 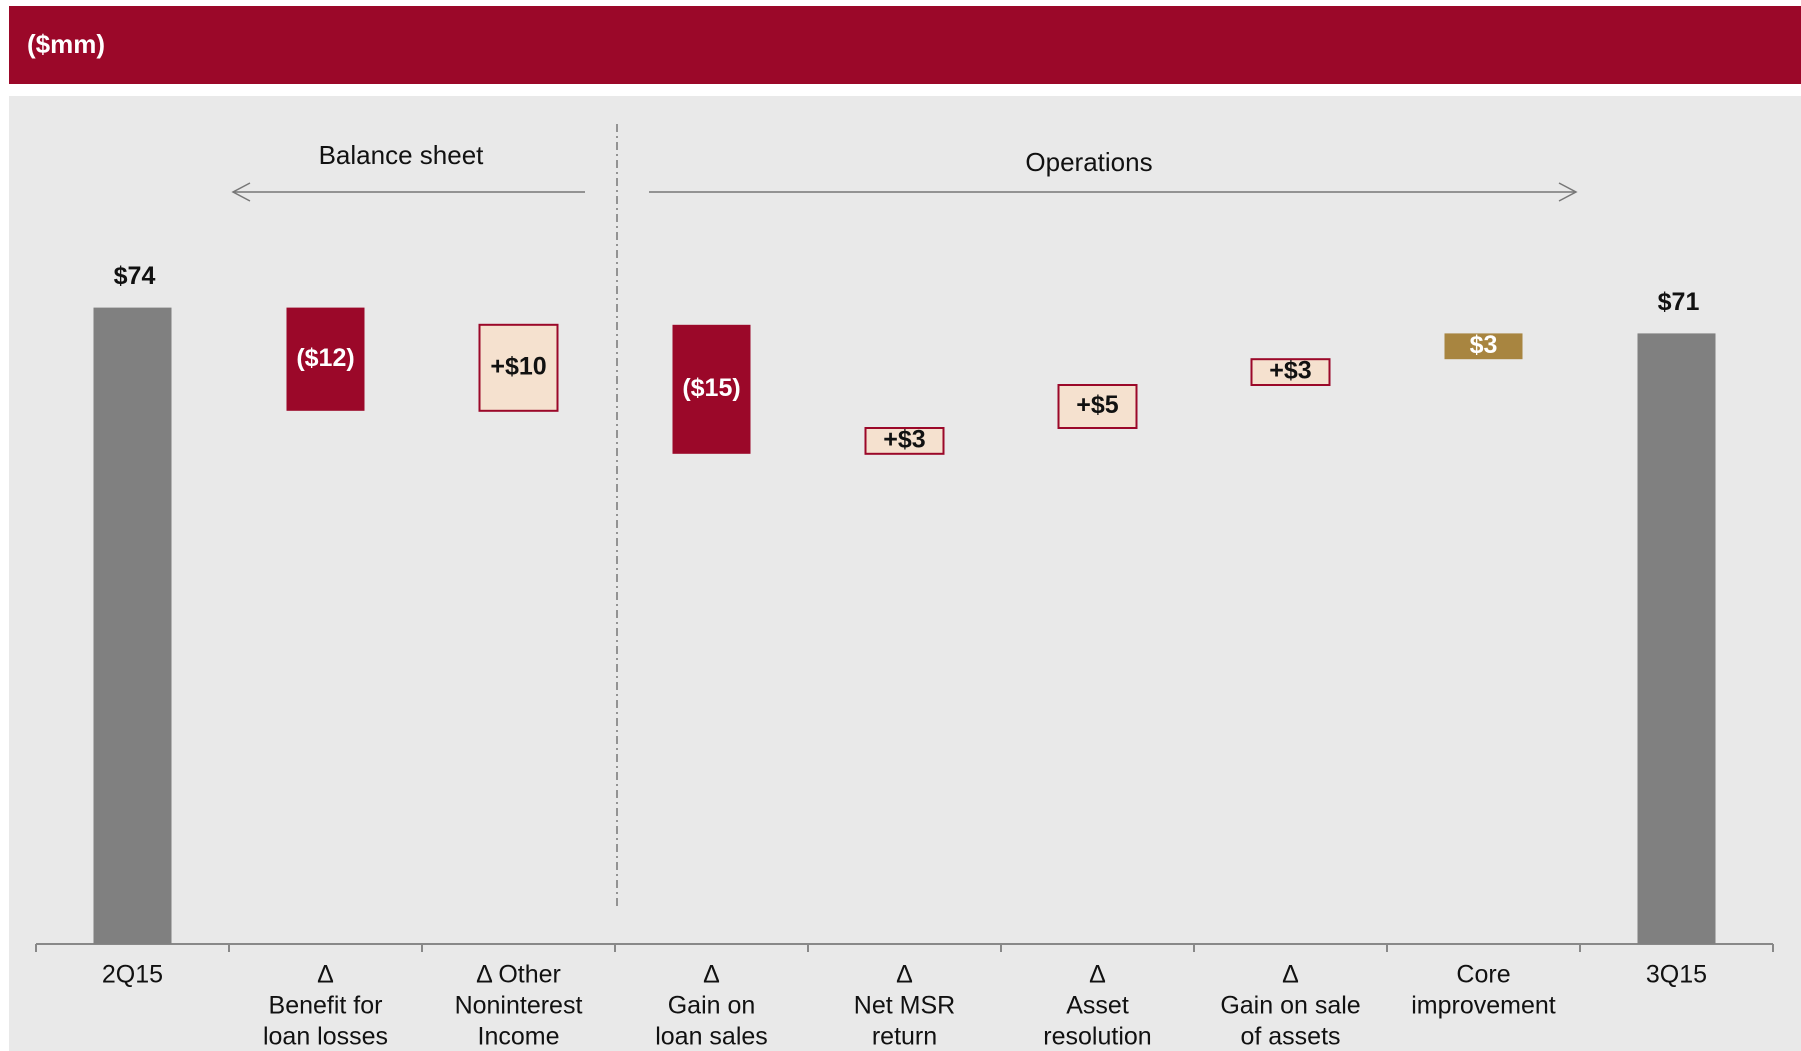 What do you see at coordinates (905, 45) in the screenshot?
I see `header-bar` at bounding box center [905, 45].